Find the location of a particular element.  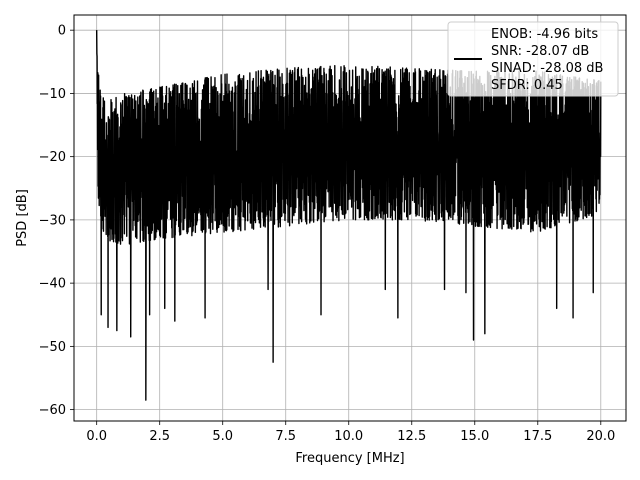

x-tick-label: 20.0 is located at coordinates (600, 436).